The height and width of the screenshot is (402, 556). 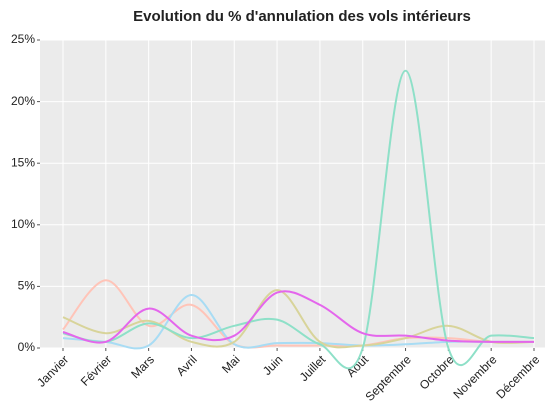 What do you see at coordinates (23, 162) in the screenshot?
I see `y-tick-label: 15%` at bounding box center [23, 162].